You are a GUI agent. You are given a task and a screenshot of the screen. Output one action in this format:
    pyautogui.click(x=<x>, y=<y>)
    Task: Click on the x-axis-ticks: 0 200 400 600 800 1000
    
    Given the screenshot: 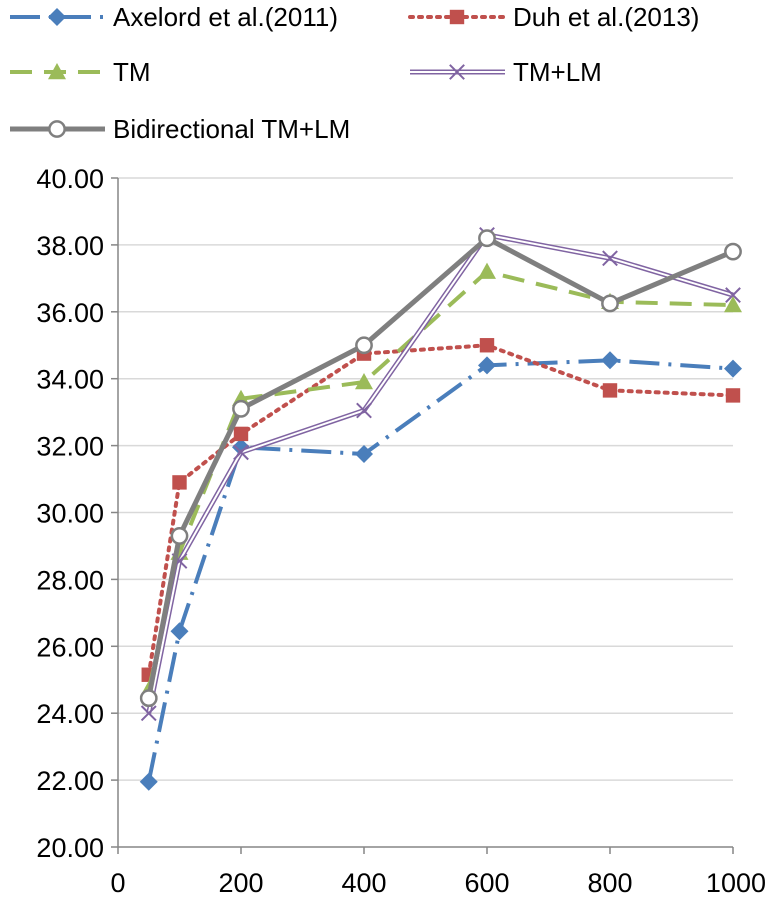 What is the action you would take?
    pyautogui.click(x=438, y=872)
    